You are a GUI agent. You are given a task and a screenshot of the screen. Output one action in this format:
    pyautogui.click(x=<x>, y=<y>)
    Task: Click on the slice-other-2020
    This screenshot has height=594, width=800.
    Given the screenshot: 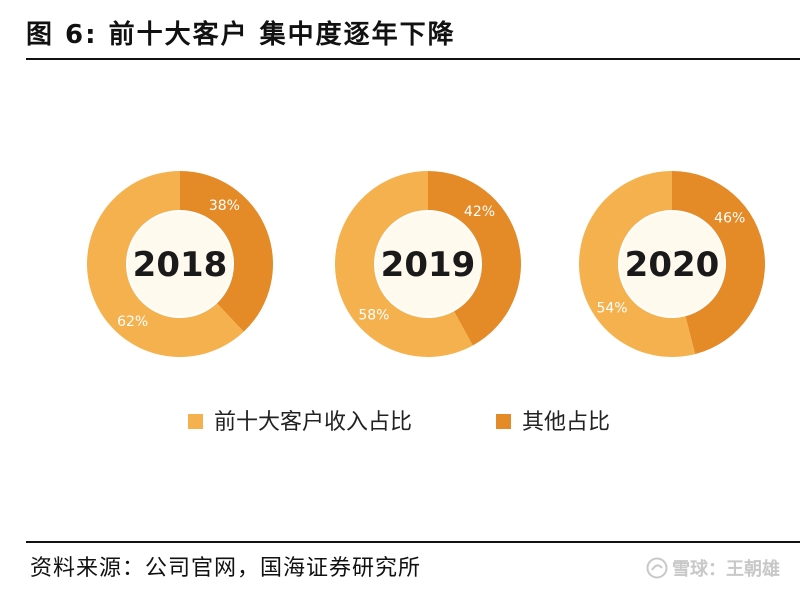 What is the action you would take?
    pyautogui.click(x=718, y=263)
    